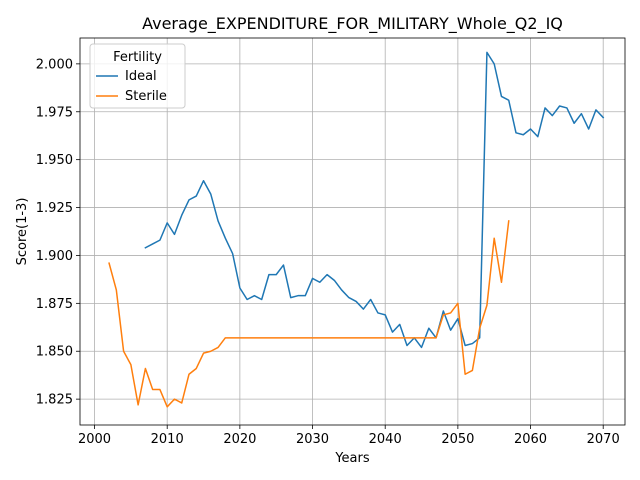 The image size is (640, 480). What do you see at coordinates (141, 76) in the screenshot?
I see `legend-entry-label: Ideal` at bounding box center [141, 76].